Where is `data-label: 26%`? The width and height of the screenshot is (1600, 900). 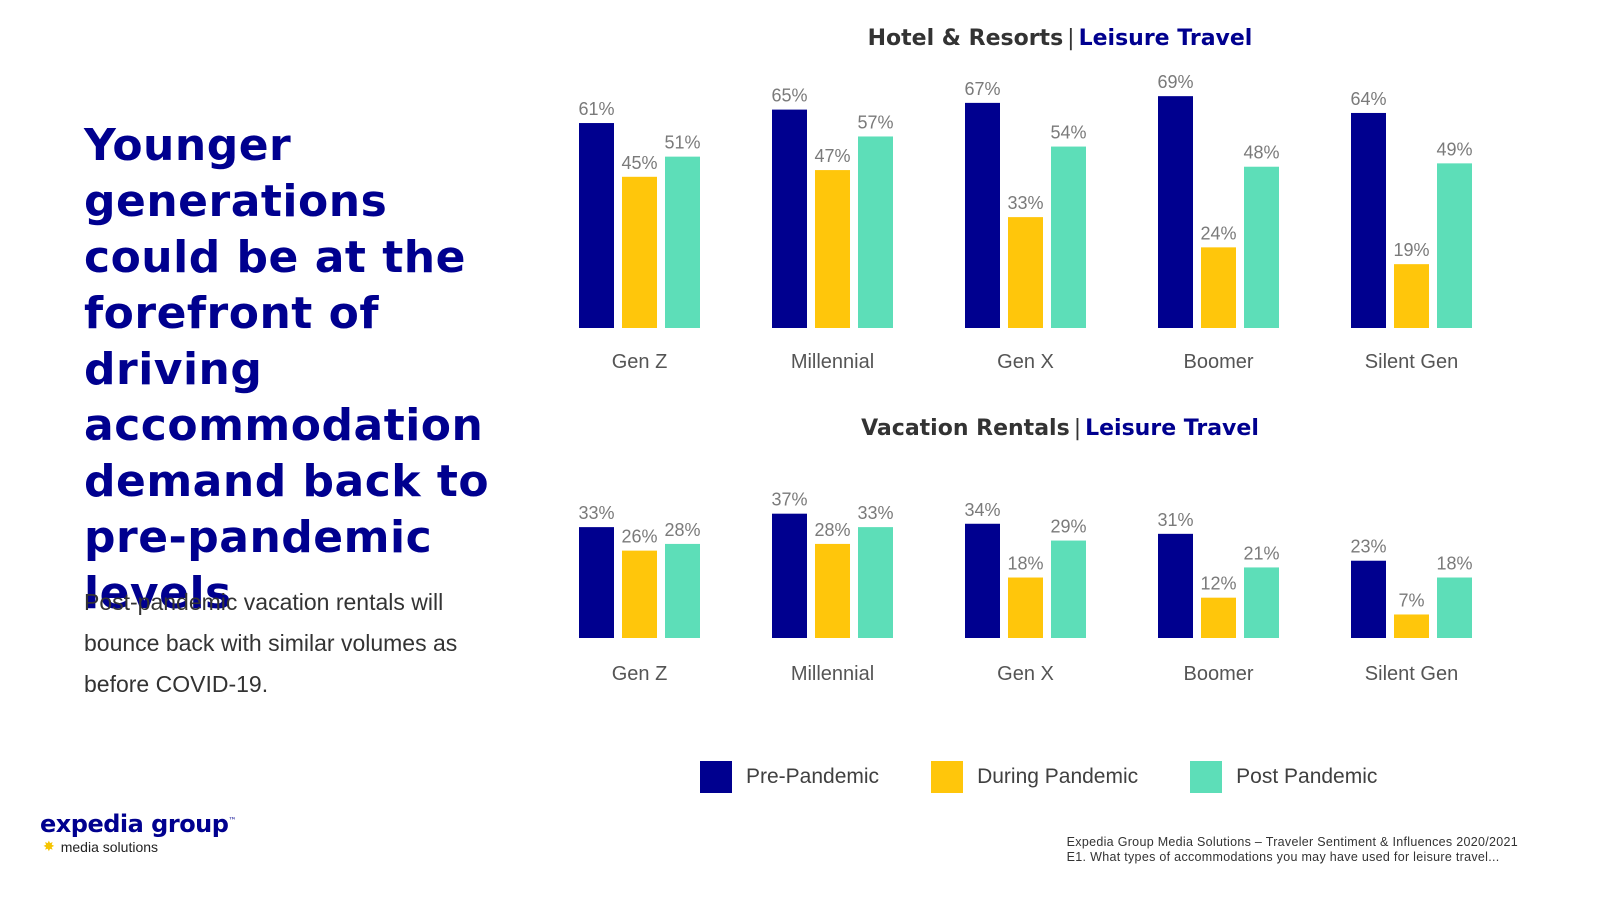
data-label: 26% is located at coordinates (639, 537).